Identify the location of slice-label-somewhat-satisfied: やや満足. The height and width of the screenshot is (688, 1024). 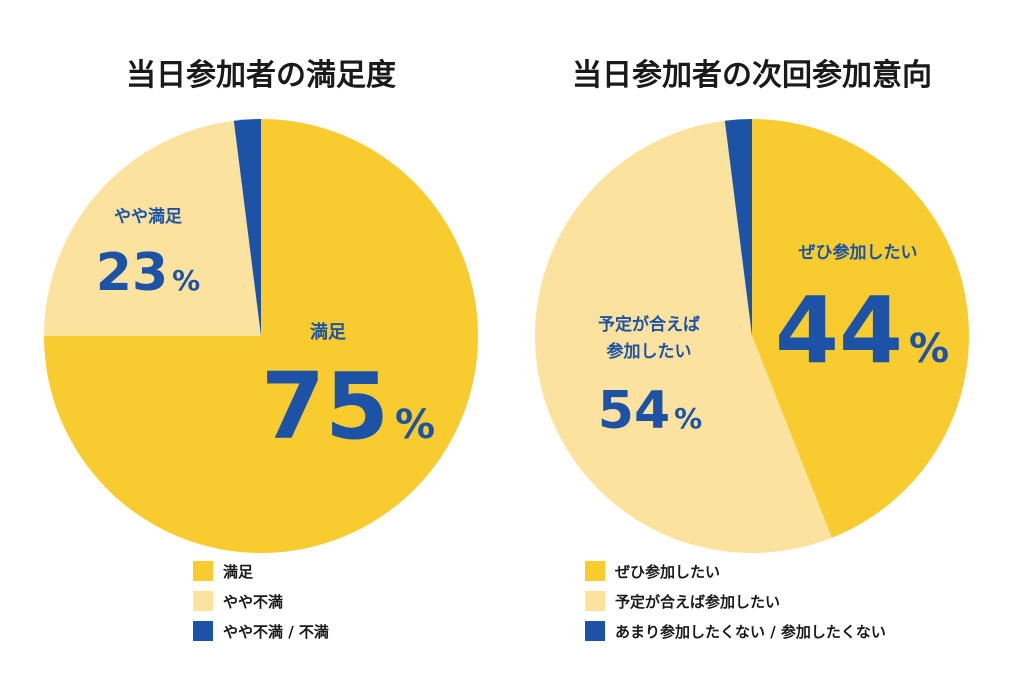
(148, 216).